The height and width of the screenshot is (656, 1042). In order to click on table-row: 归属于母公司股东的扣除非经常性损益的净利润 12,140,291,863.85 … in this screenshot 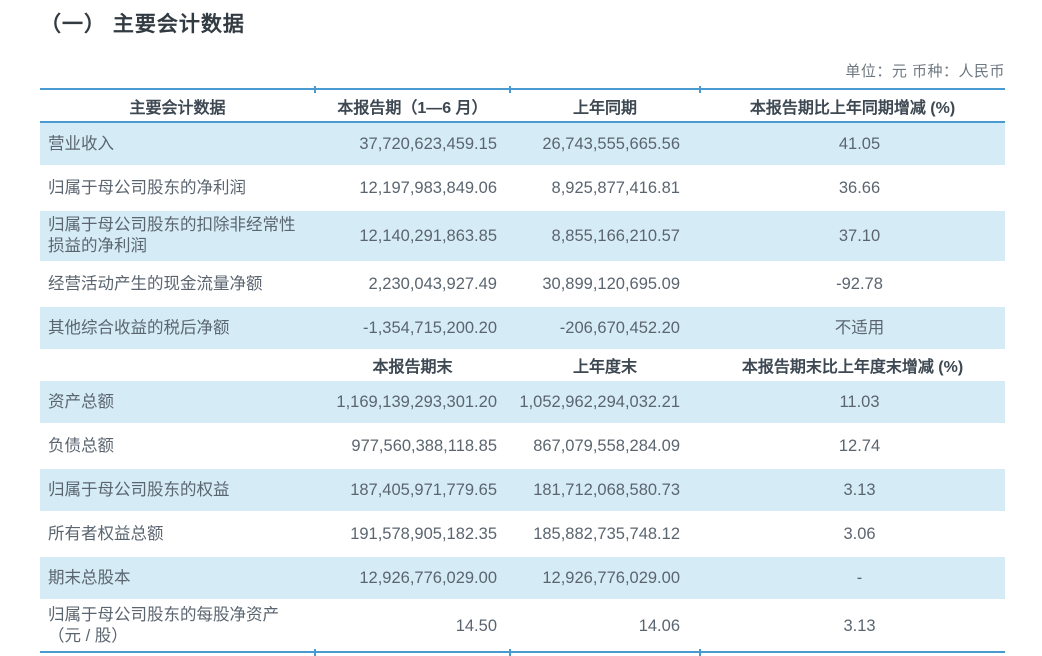, I will do `click(522, 236)`.